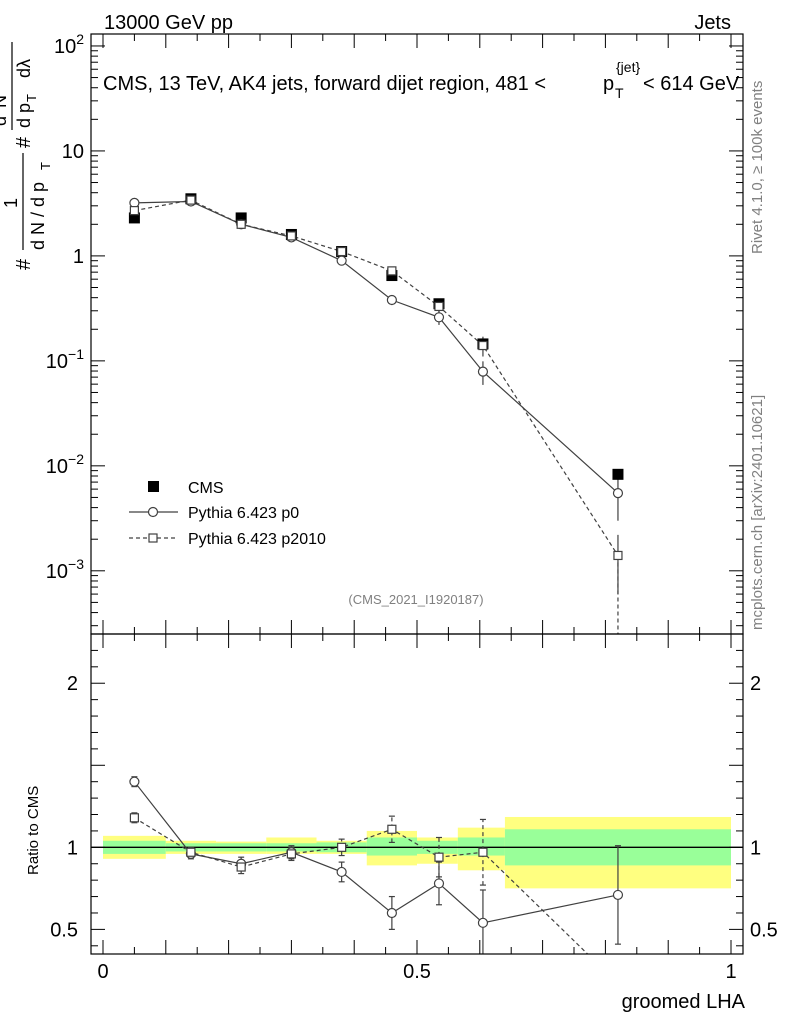  Describe the element at coordinates (361, 886) in the screenshot. I see `p2010-ratio-line` at that location.